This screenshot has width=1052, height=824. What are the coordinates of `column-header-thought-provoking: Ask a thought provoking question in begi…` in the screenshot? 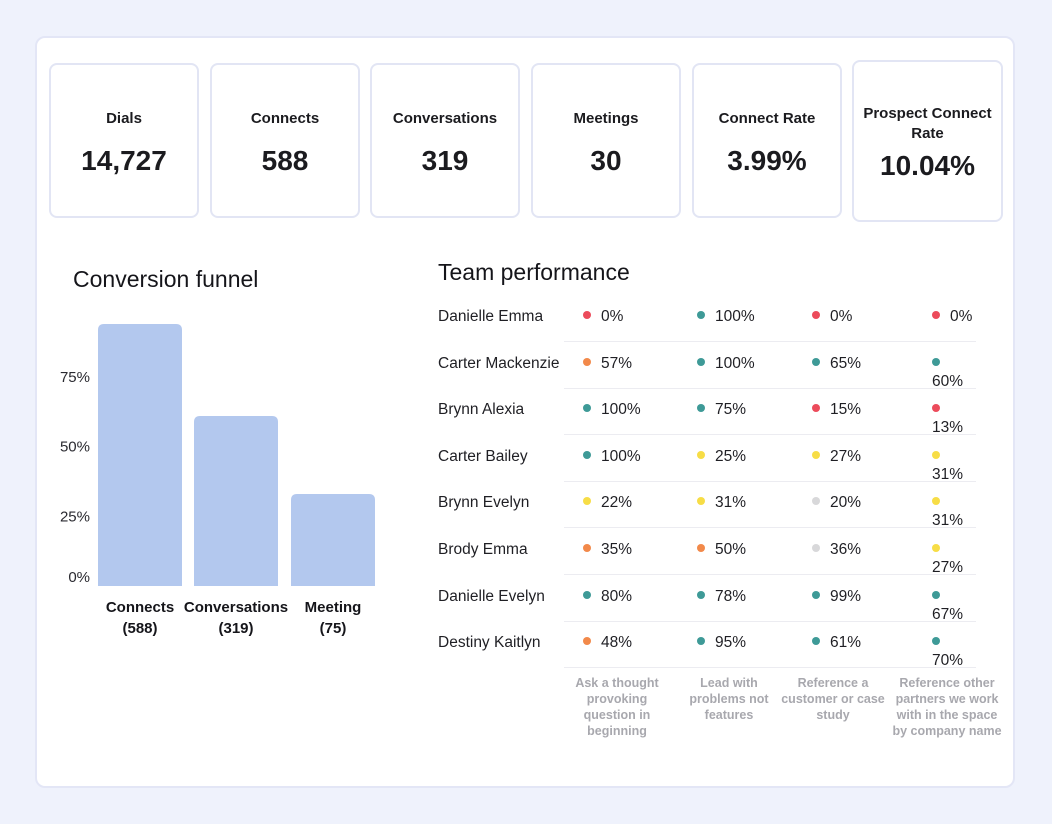 It's located at (617, 707).